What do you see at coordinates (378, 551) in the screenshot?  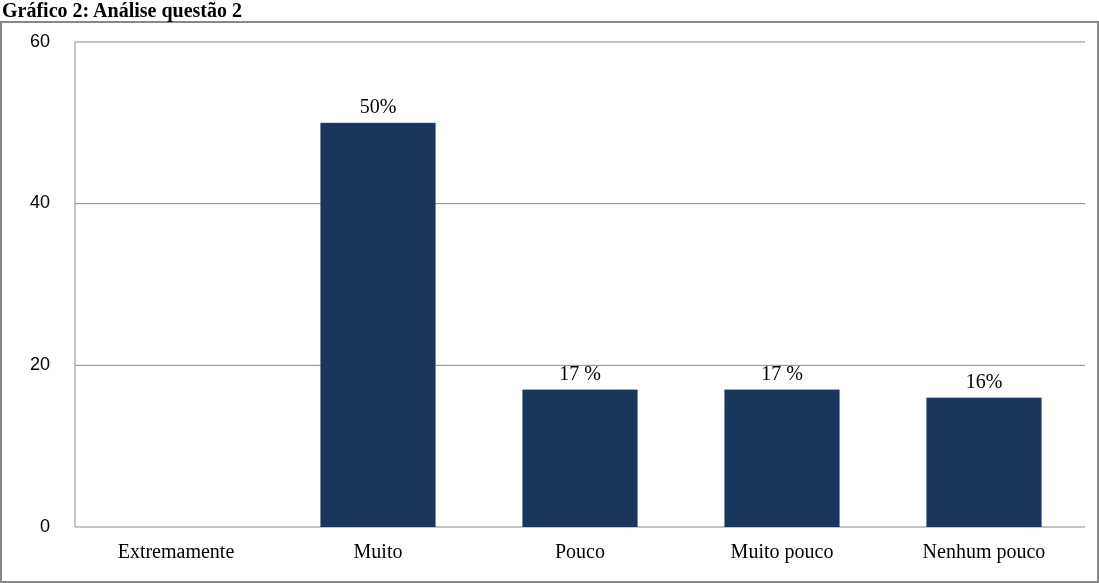 I see `x-tick-label: Muito` at bounding box center [378, 551].